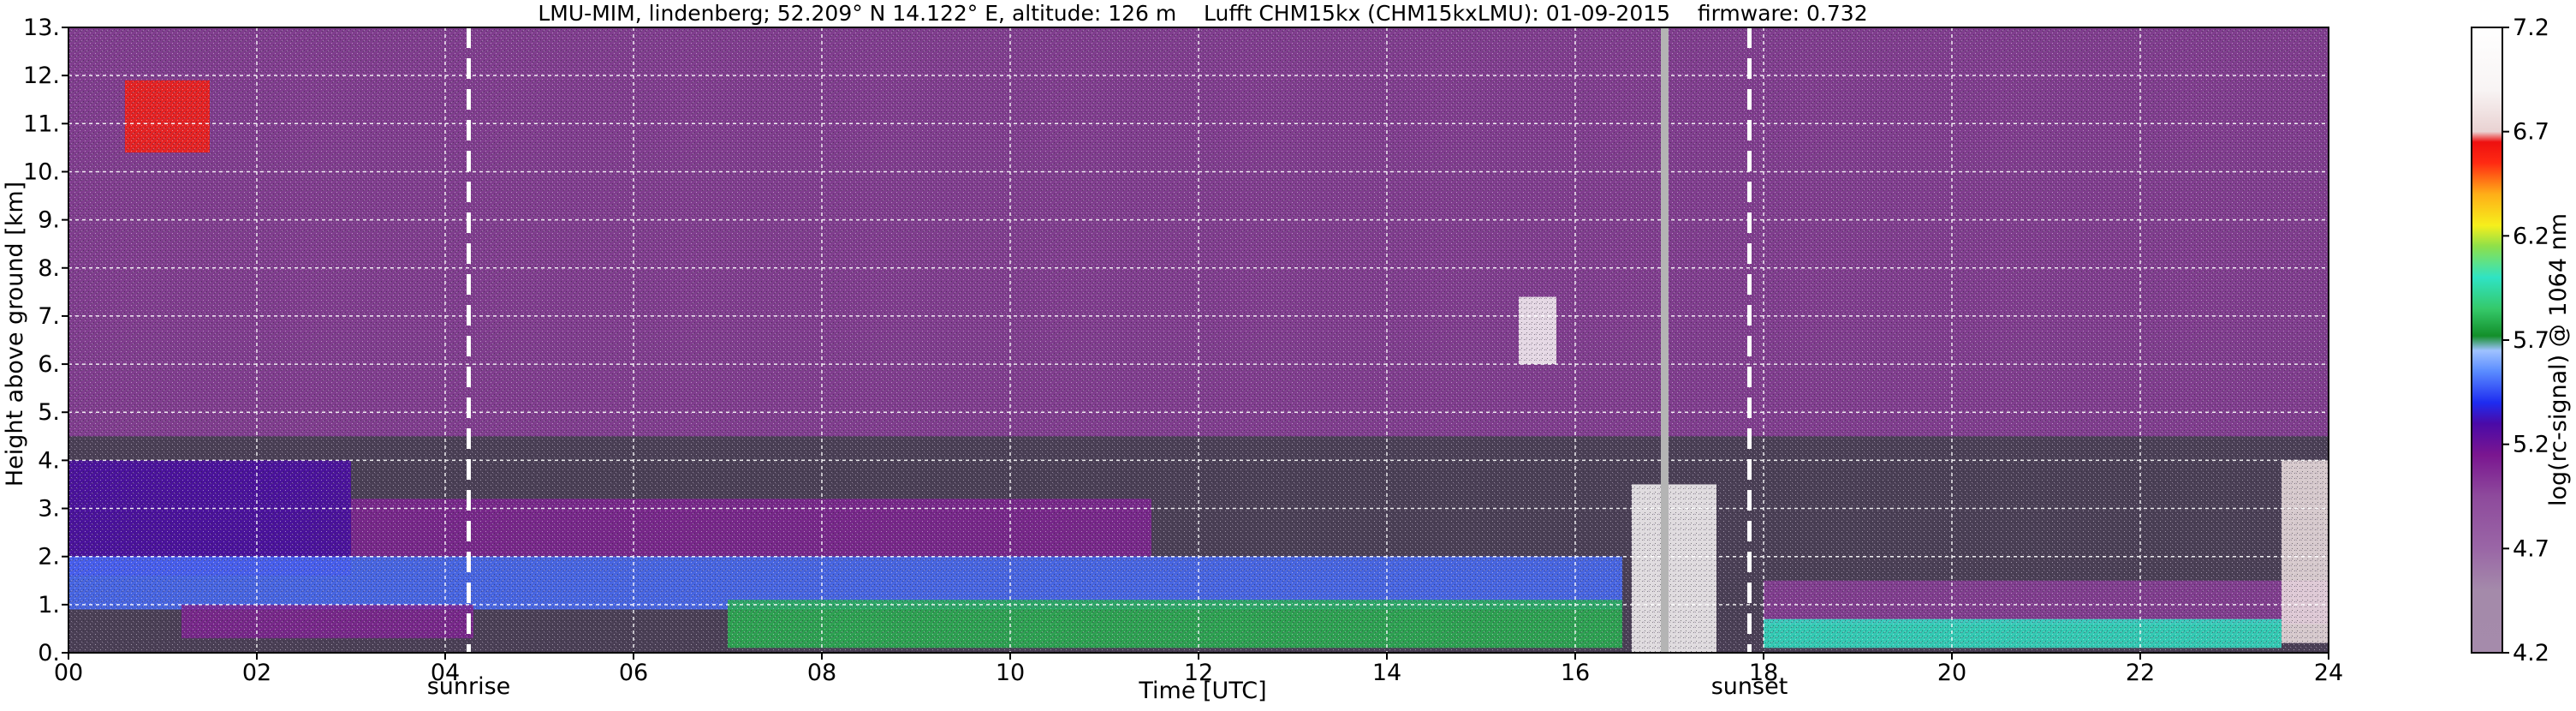 This screenshot has width=2576, height=711. What do you see at coordinates (633, 673) in the screenshot?
I see `x-tick-label: 06` at bounding box center [633, 673].